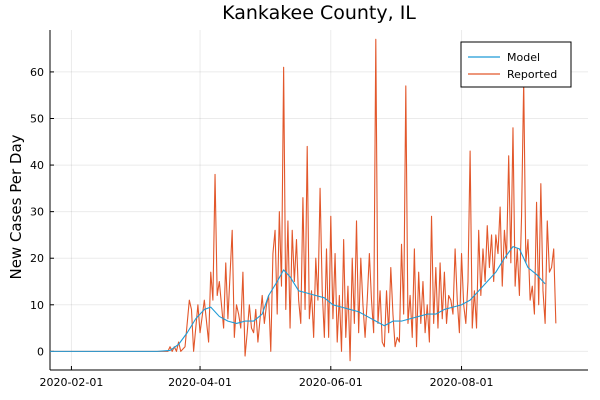 The width and height of the screenshot is (600, 400). What do you see at coordinates (319, 13) in the screenshot?
I see `chart-title: Kankakee County, IL` at bounding box center [319, 13].